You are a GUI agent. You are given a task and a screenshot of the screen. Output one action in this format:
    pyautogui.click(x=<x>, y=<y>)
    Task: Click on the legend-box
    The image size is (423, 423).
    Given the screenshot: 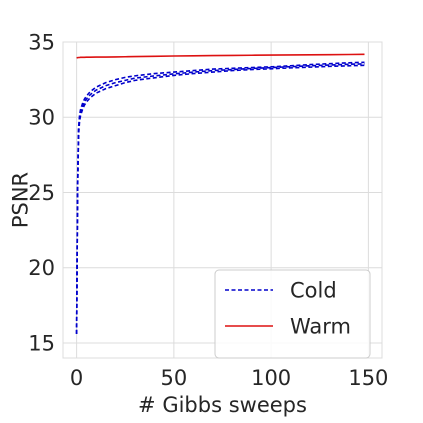 What is the action you would take?
    pyautogui.click(x=292, y=314)
    